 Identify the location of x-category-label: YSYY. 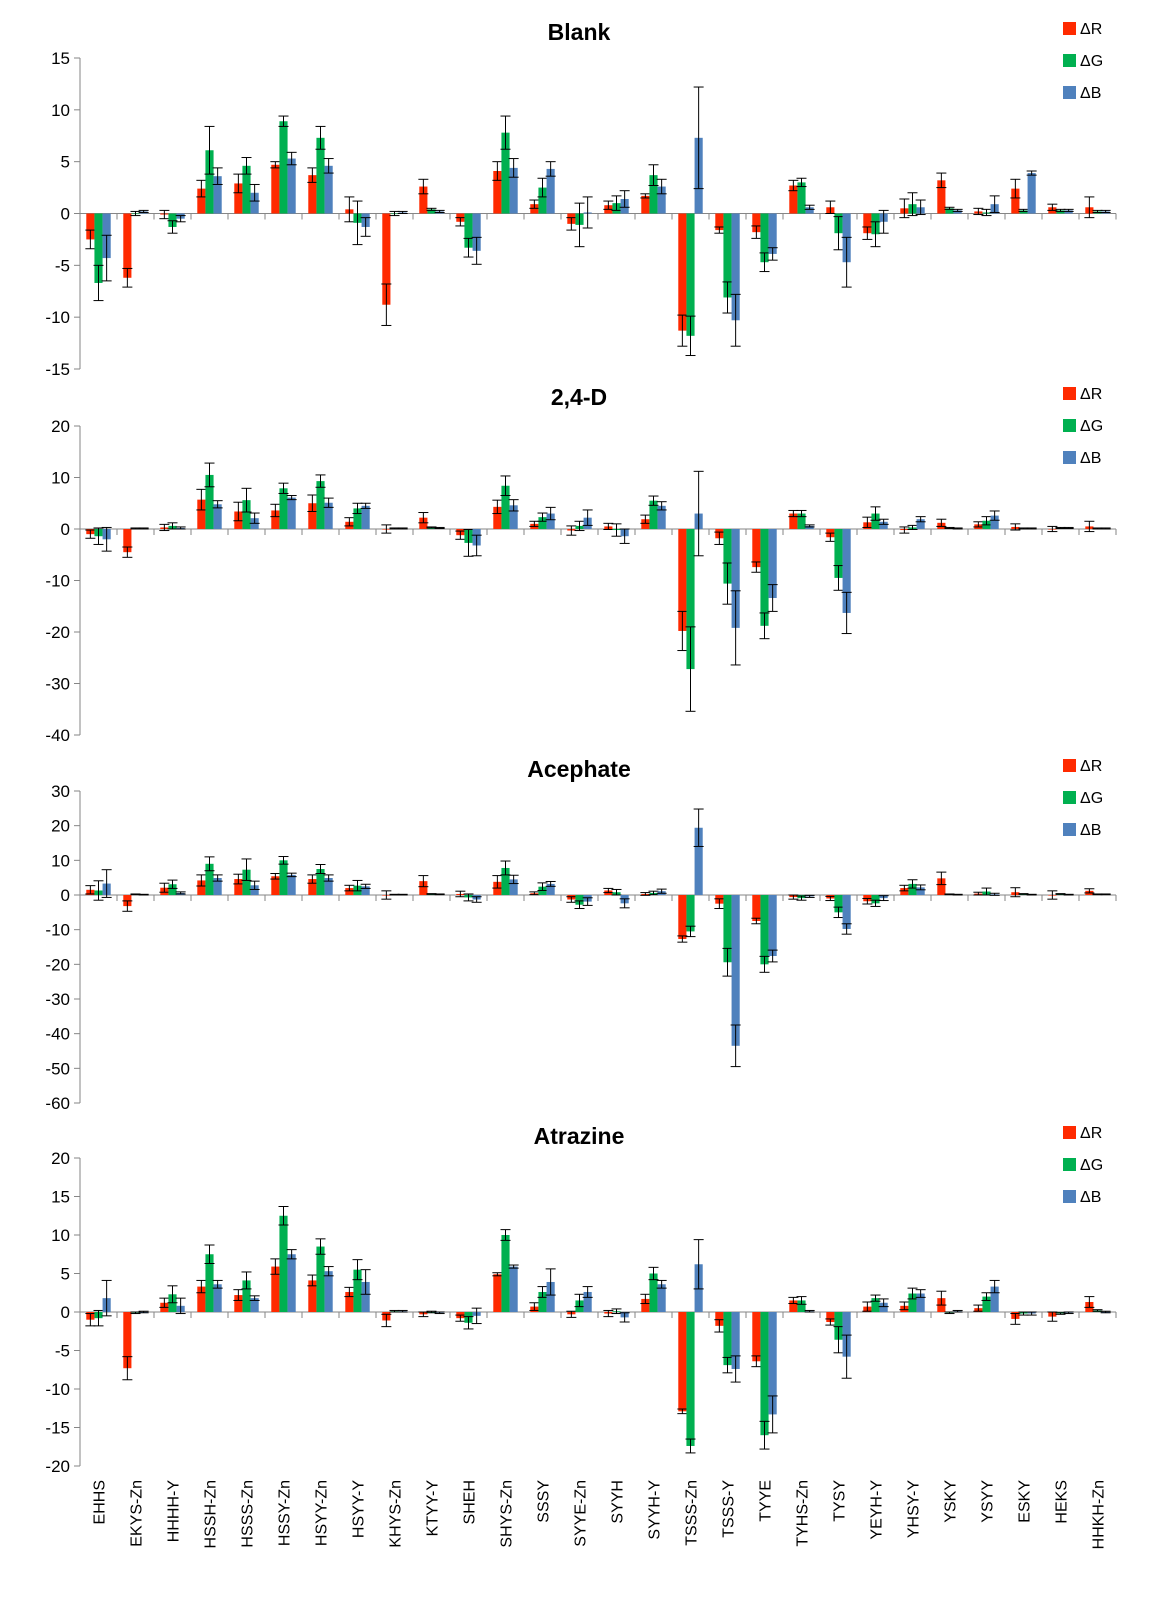
(988, 1501).